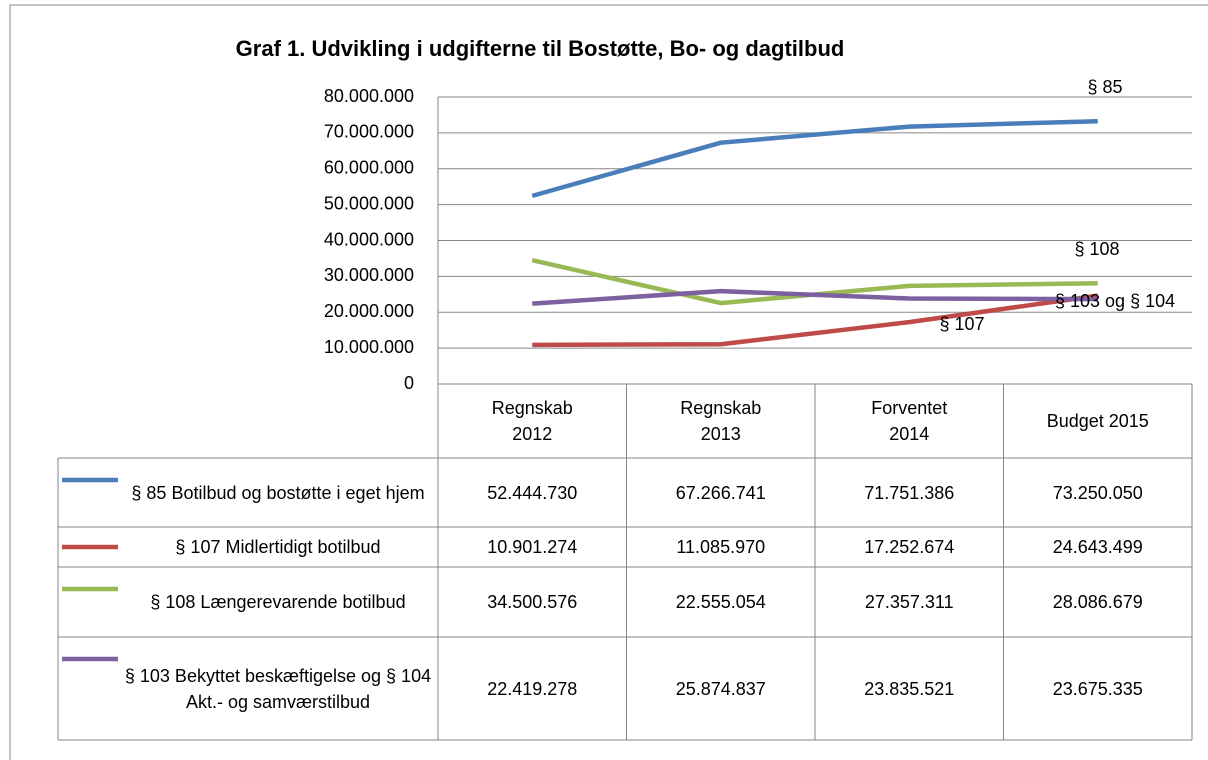 This screenshot has height=760, width=1208. I want to click on value-label: 23.675.335, so click(1097, 688).